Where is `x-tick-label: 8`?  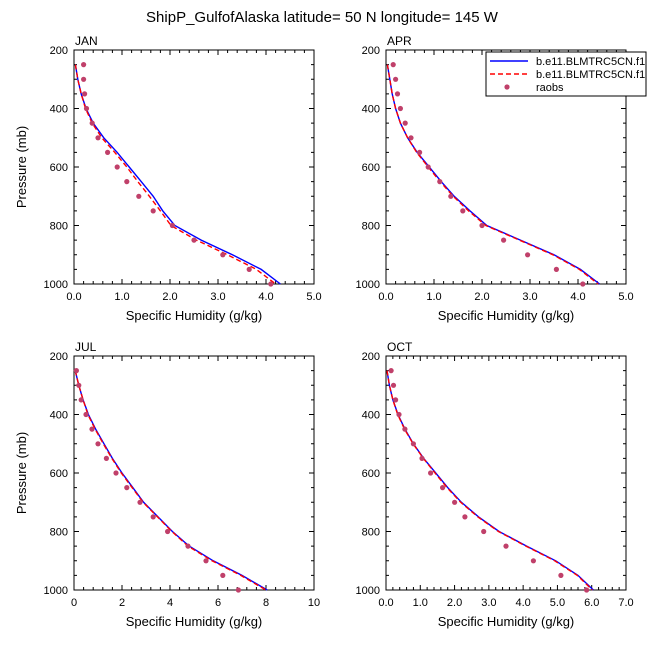 x-tick-label: 8 is located at coordinates (266, 603).